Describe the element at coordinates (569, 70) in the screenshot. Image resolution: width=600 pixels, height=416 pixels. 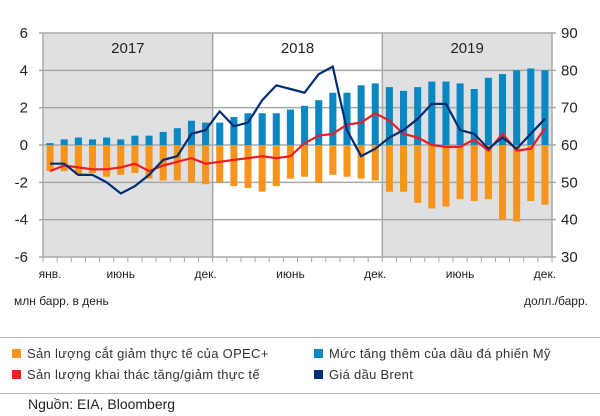
I see `right-tick-label: 80` at that location.